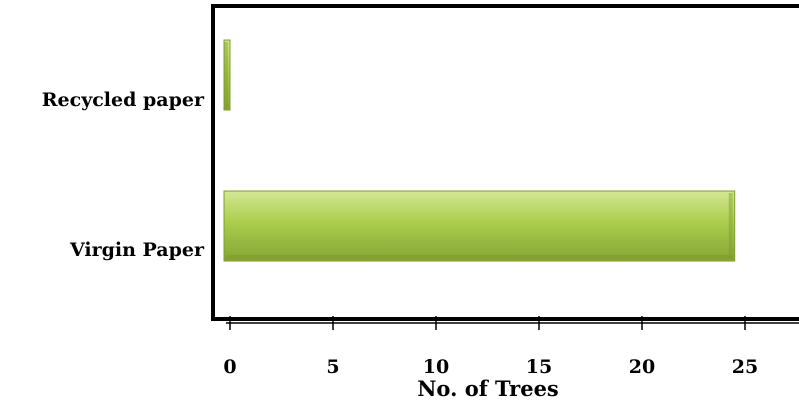  What do you see at coordinates (332, 367) in the screenshot?
I see `x-tick-label-5: 5` at bounding box center [332, 367].